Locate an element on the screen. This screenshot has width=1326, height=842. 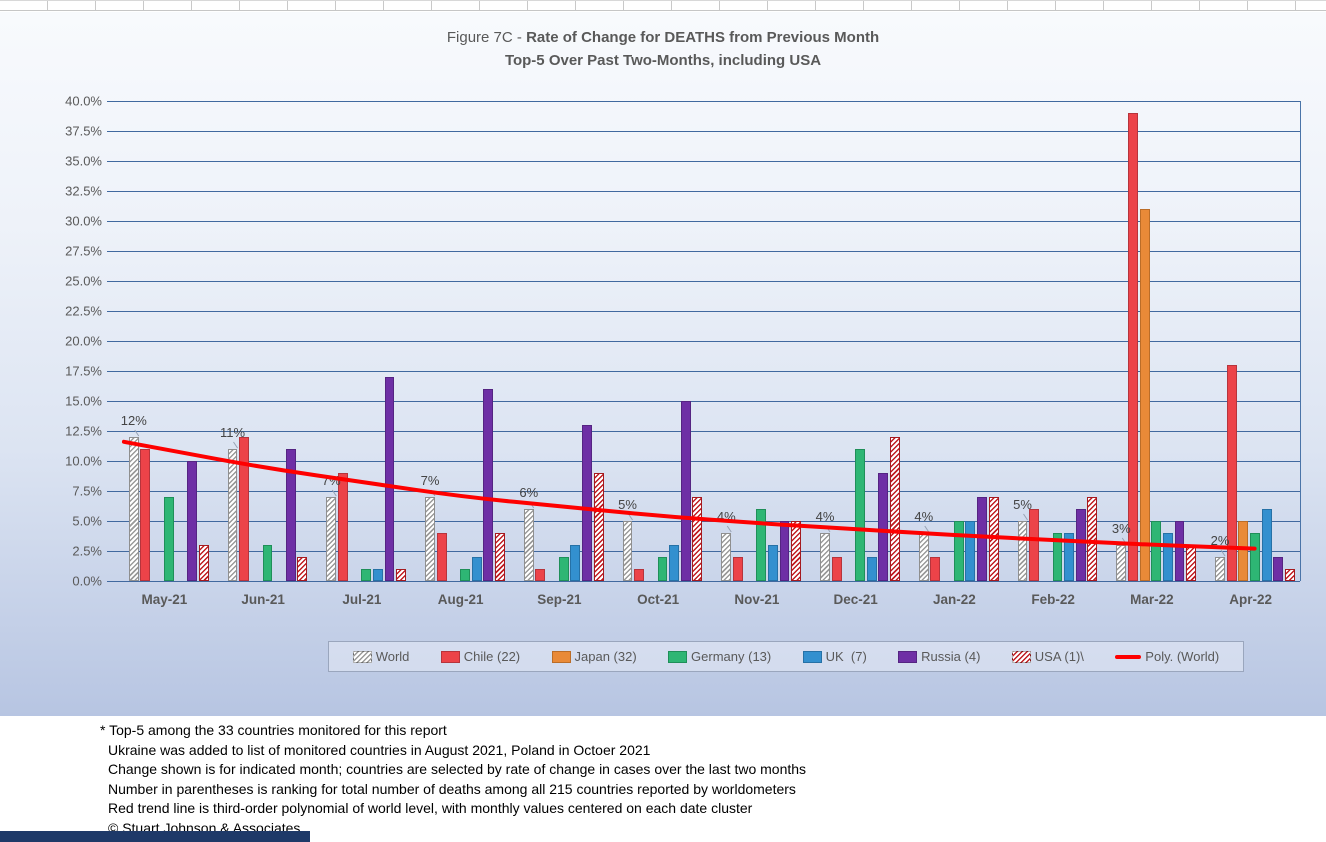
legend-item-russia-4: Russia (4) is located at coordinates (939, 656).